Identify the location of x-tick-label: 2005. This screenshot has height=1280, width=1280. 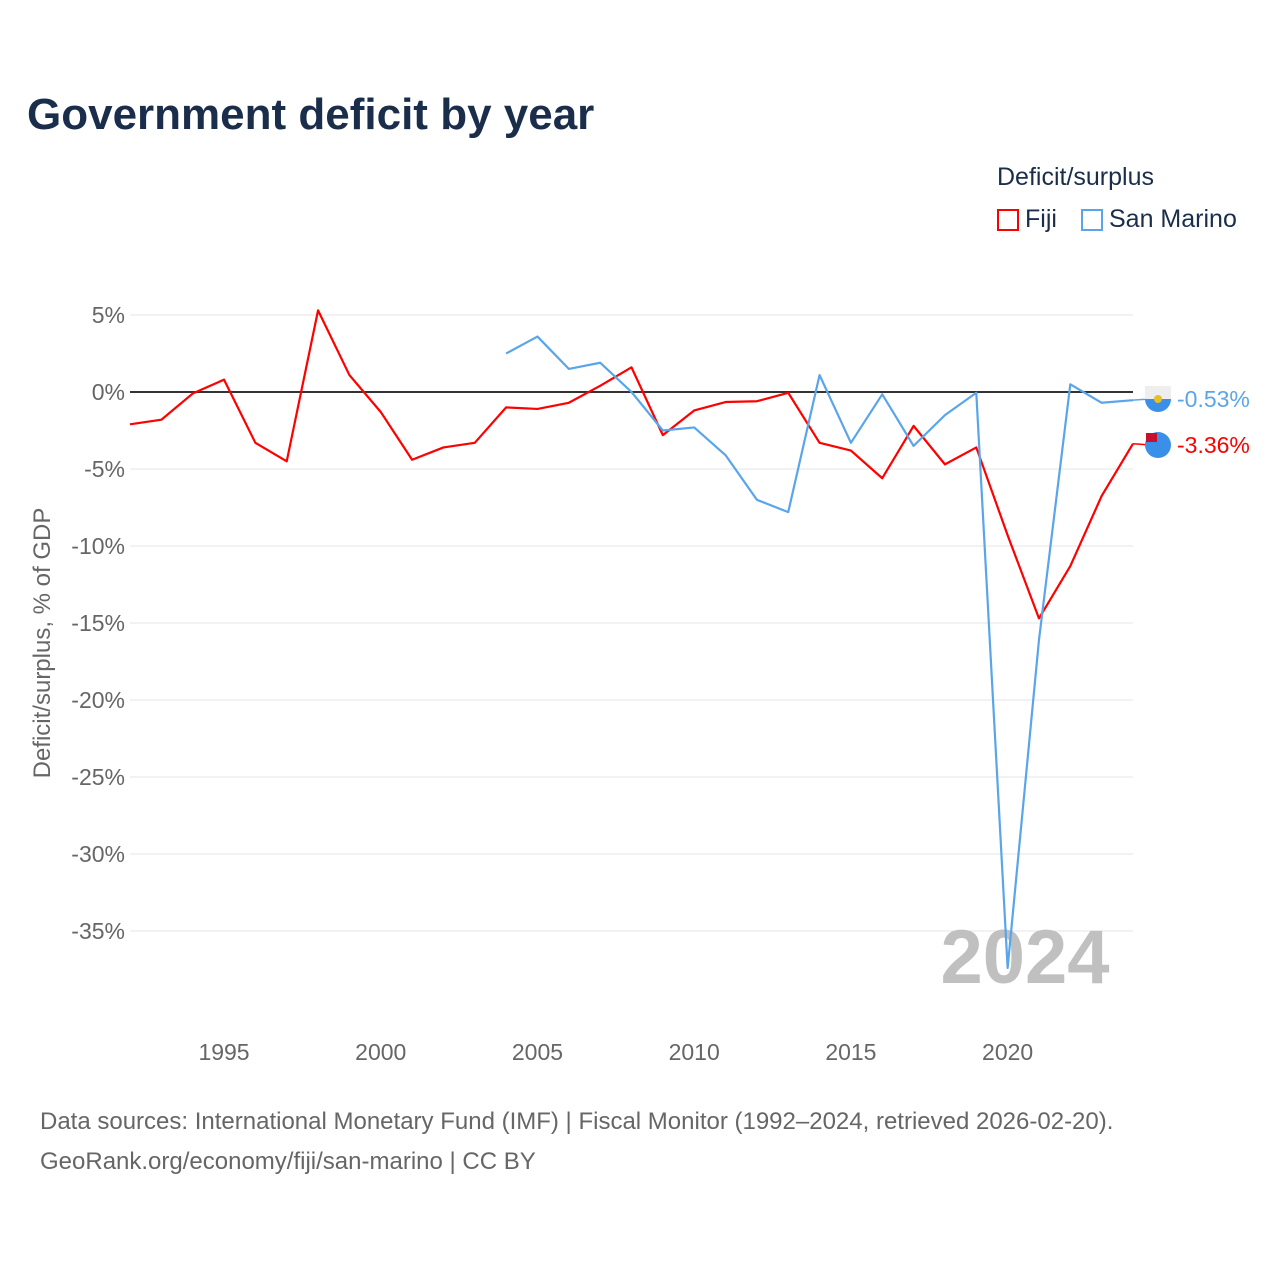
(537, 1052).